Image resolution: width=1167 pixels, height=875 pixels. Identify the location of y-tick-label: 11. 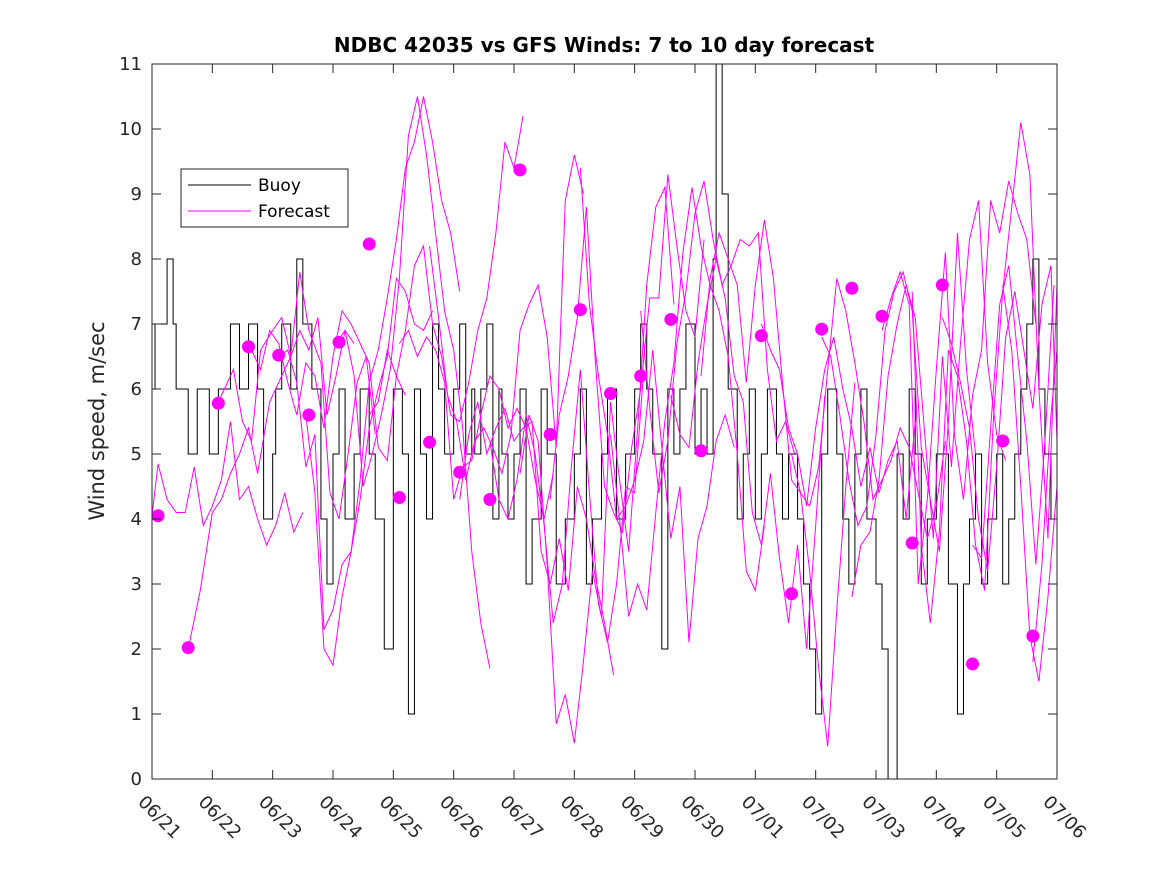
(130, 64).